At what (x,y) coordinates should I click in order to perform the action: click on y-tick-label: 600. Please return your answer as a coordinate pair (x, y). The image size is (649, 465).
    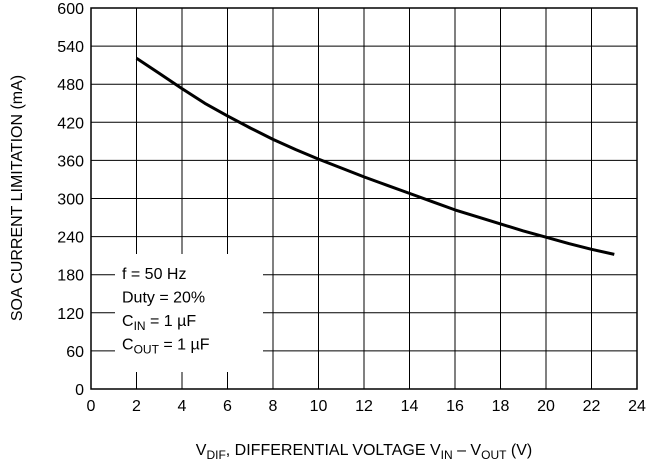
    Looking at the image, I should click on (70, 9).